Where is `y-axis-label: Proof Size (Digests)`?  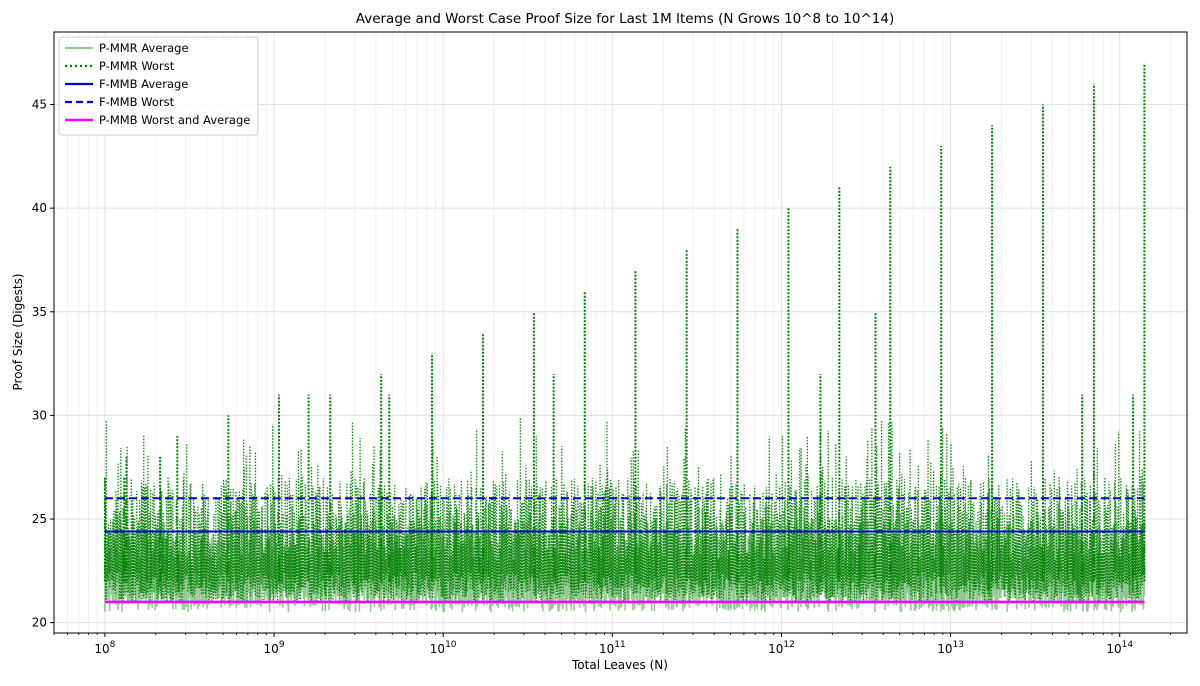
y-axis-label: Proof Size (Digests) is located at coordinates (18, 331).